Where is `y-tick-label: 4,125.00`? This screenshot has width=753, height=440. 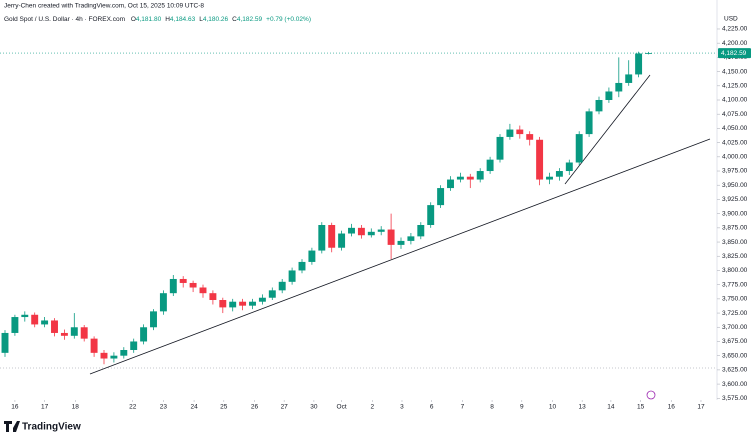
y-tick-label: 4,125.00 is located at coordinates (735, 86).